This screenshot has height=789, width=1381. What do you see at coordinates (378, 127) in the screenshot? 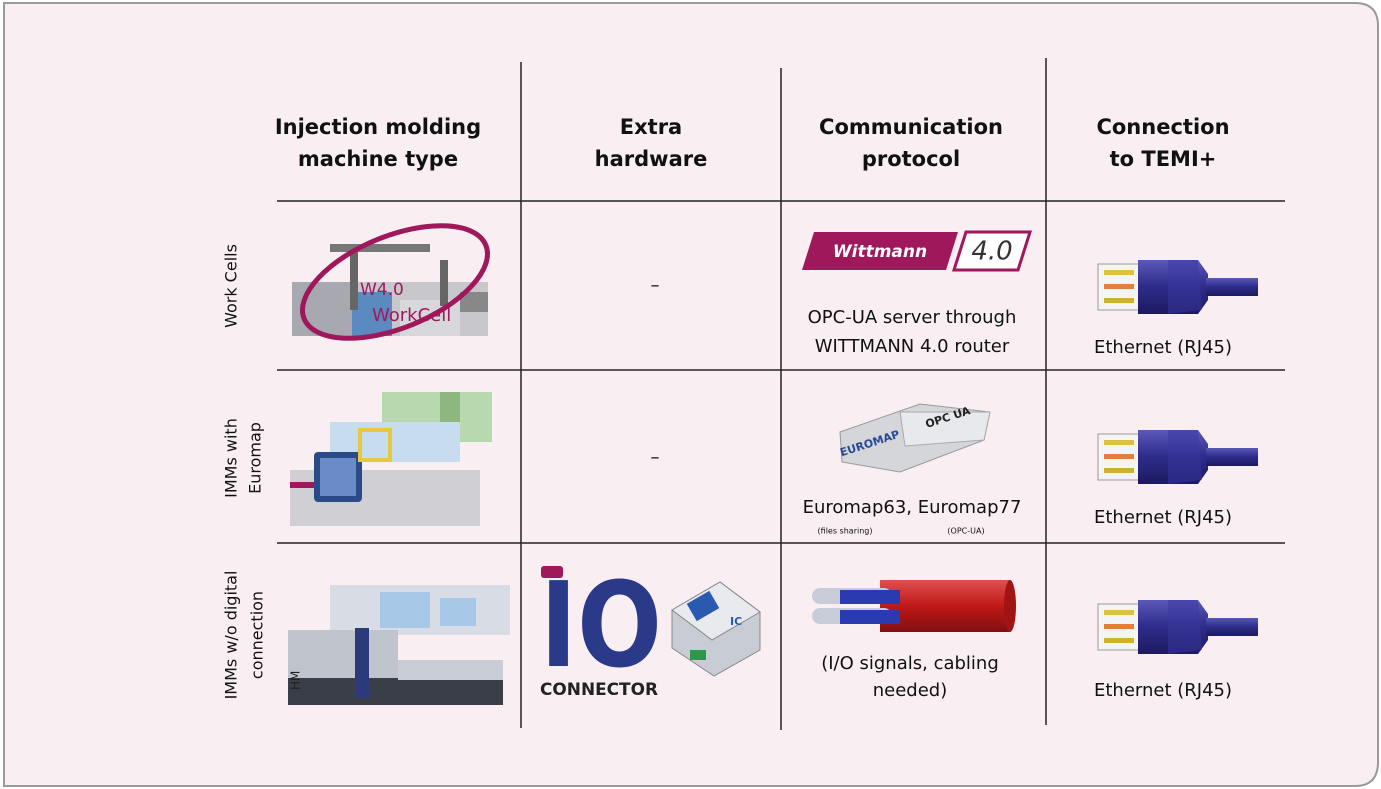
I see `header: Injection molding` at bounding box center [378, 127].